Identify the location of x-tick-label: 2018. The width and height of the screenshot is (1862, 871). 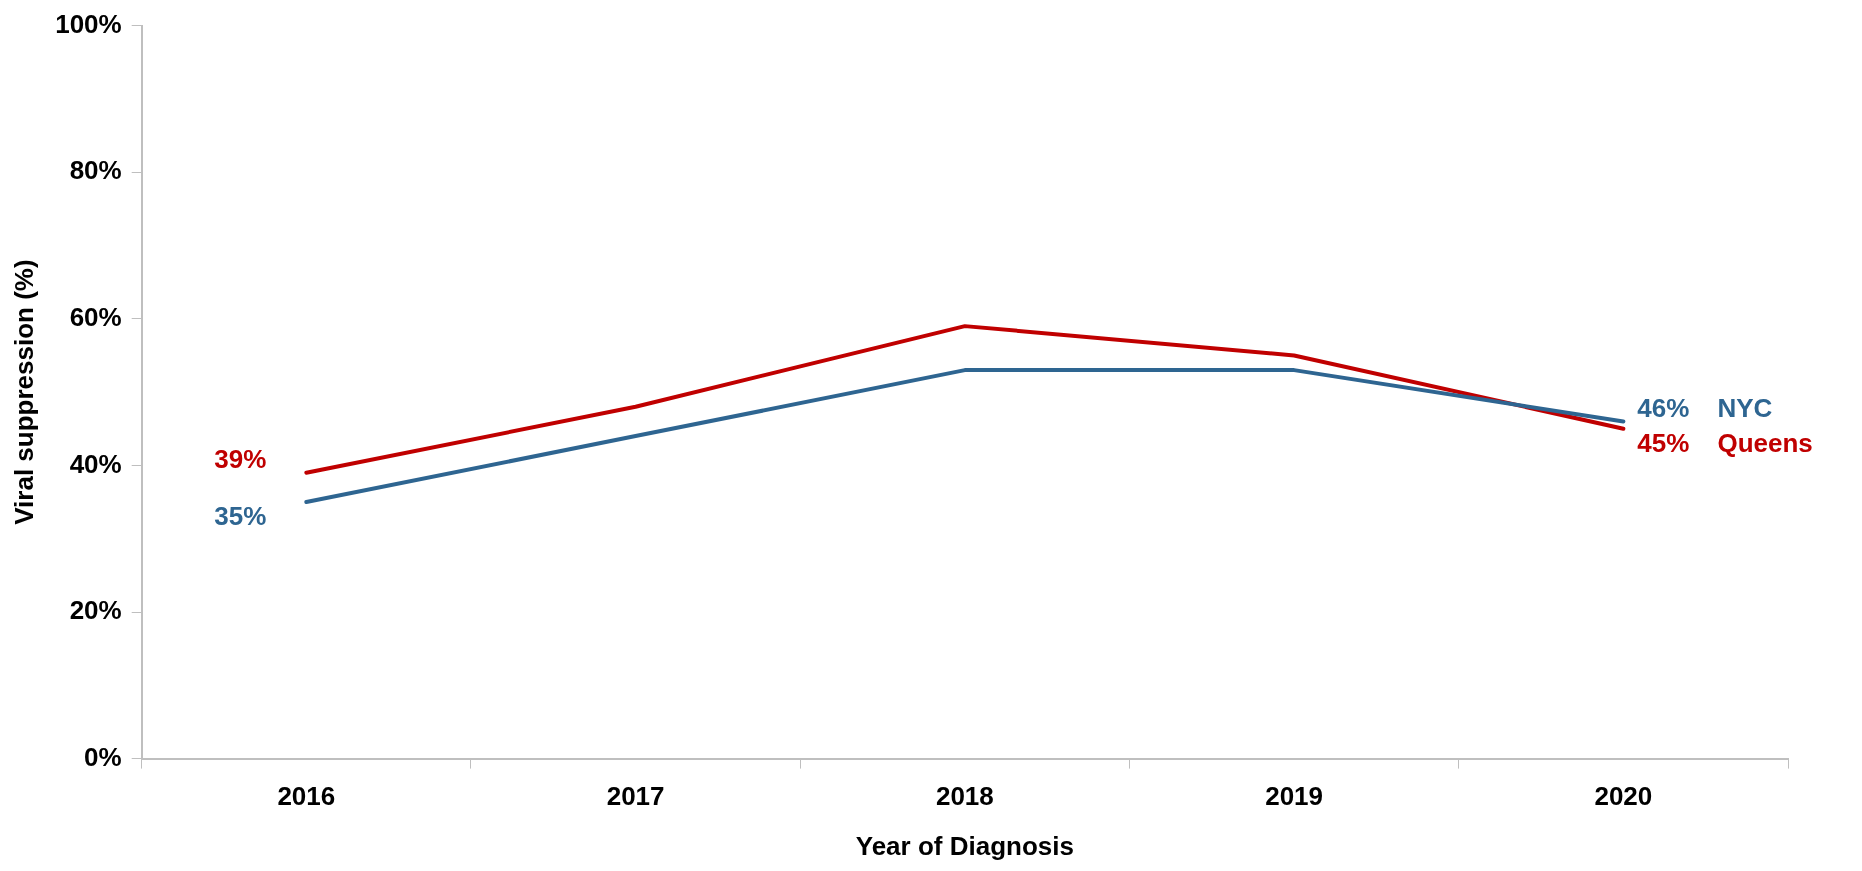
(964, 796).